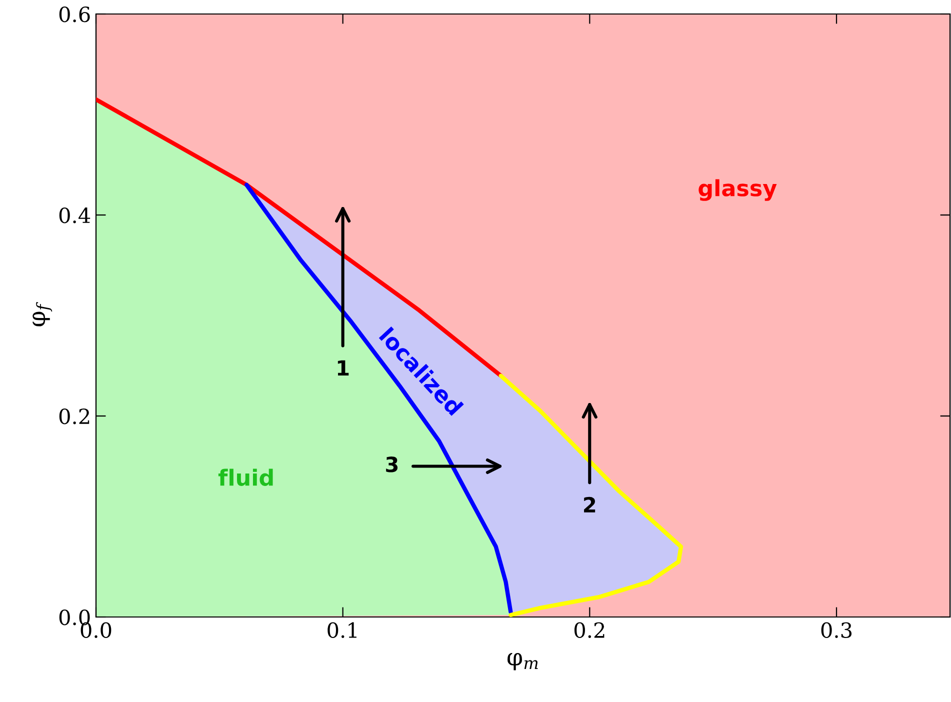 This screenshot has width=951, height=702. Describe the element at coordinates (74, 215) in the screenshot. I see `y-tick-label: 0.4` at that location.